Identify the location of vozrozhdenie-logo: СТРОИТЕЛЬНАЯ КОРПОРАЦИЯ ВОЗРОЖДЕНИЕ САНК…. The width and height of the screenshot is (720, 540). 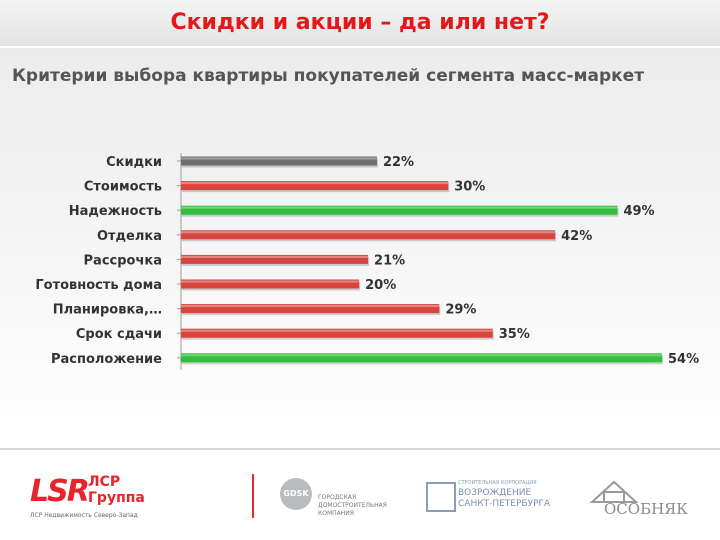
(496, 500).